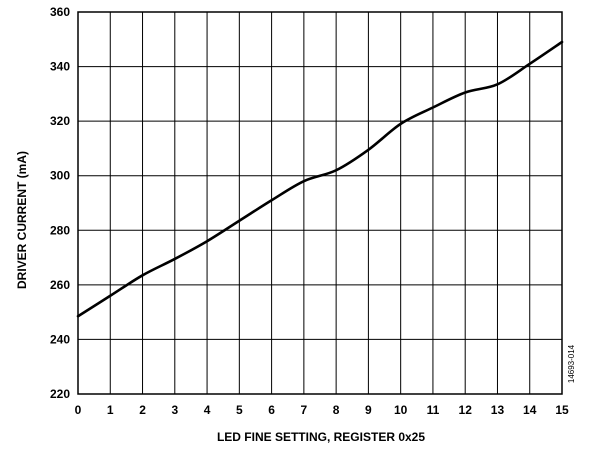 The height and width of the screenshot is (450, 593). What do you see at coordinates (174, 410) in the screenshot?
I see `x-tick-label: 3` at bounding box center [174, 410].